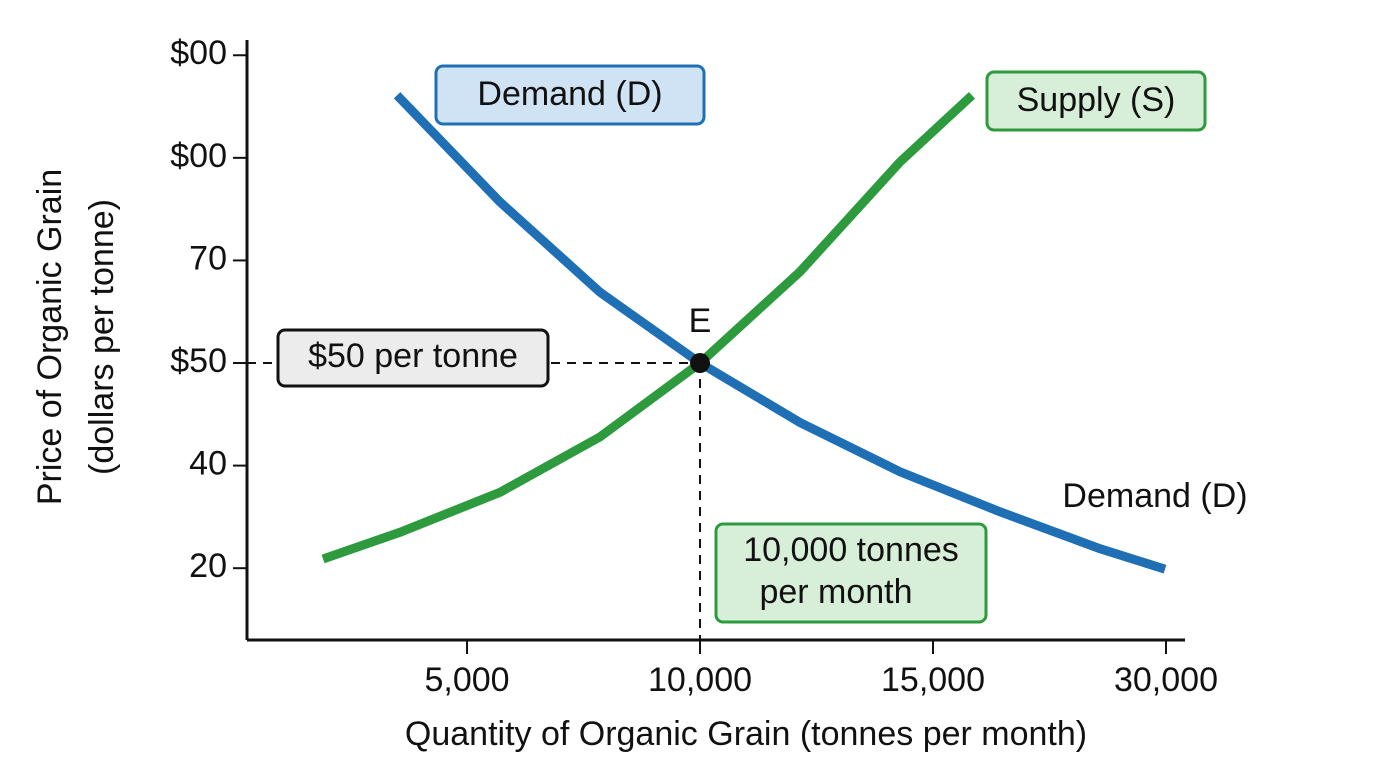 This screenshot has width=1376, height=768. I want to click on quantity-box, so click(851, 573).